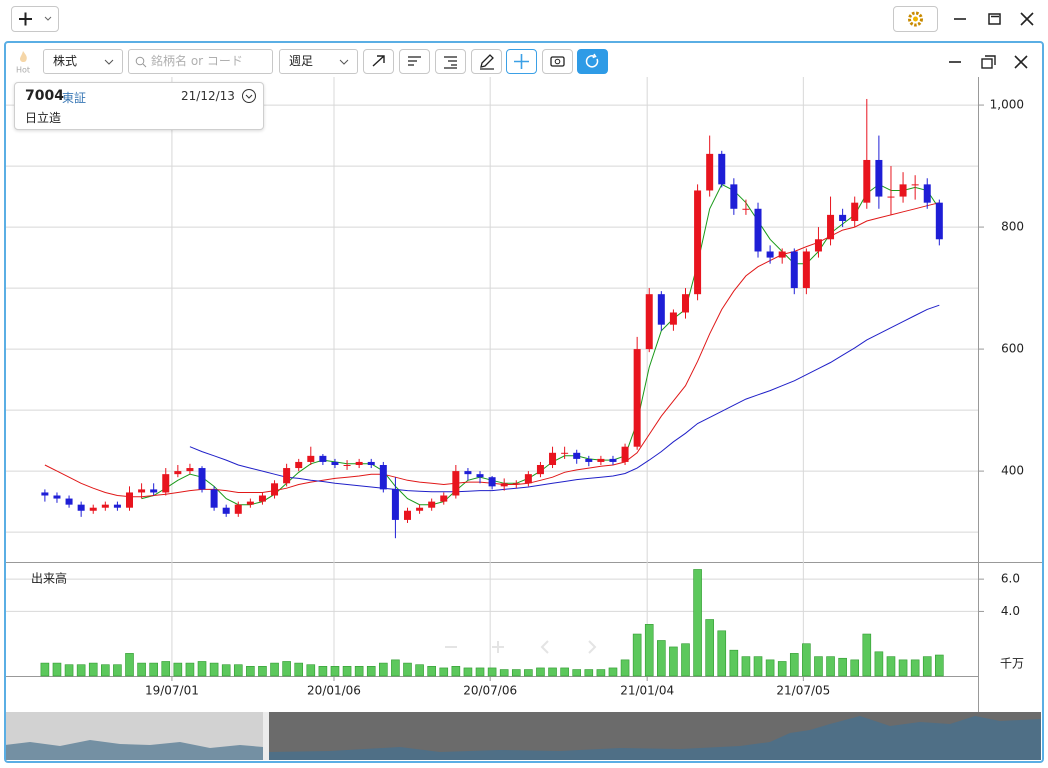 The height and width of the screenshot is (768, 1048). What do you see at coordinates (544, 647) in the screenshot?
I see `scroll-left-button` at bounding box center [544, 647].